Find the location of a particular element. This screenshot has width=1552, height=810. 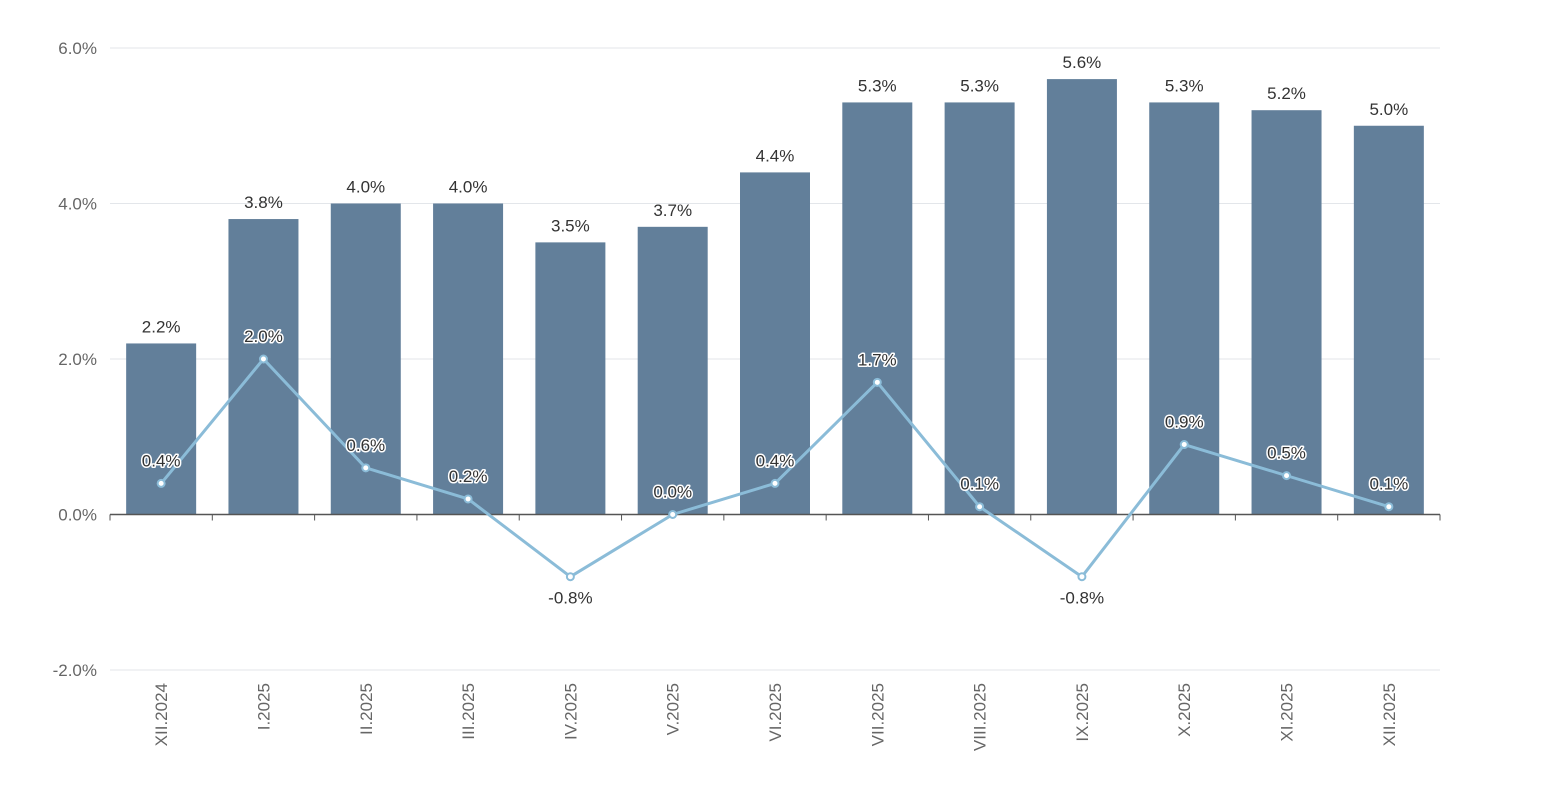

bar-value-label: 5.0% is located at coordinates (1388, 109).